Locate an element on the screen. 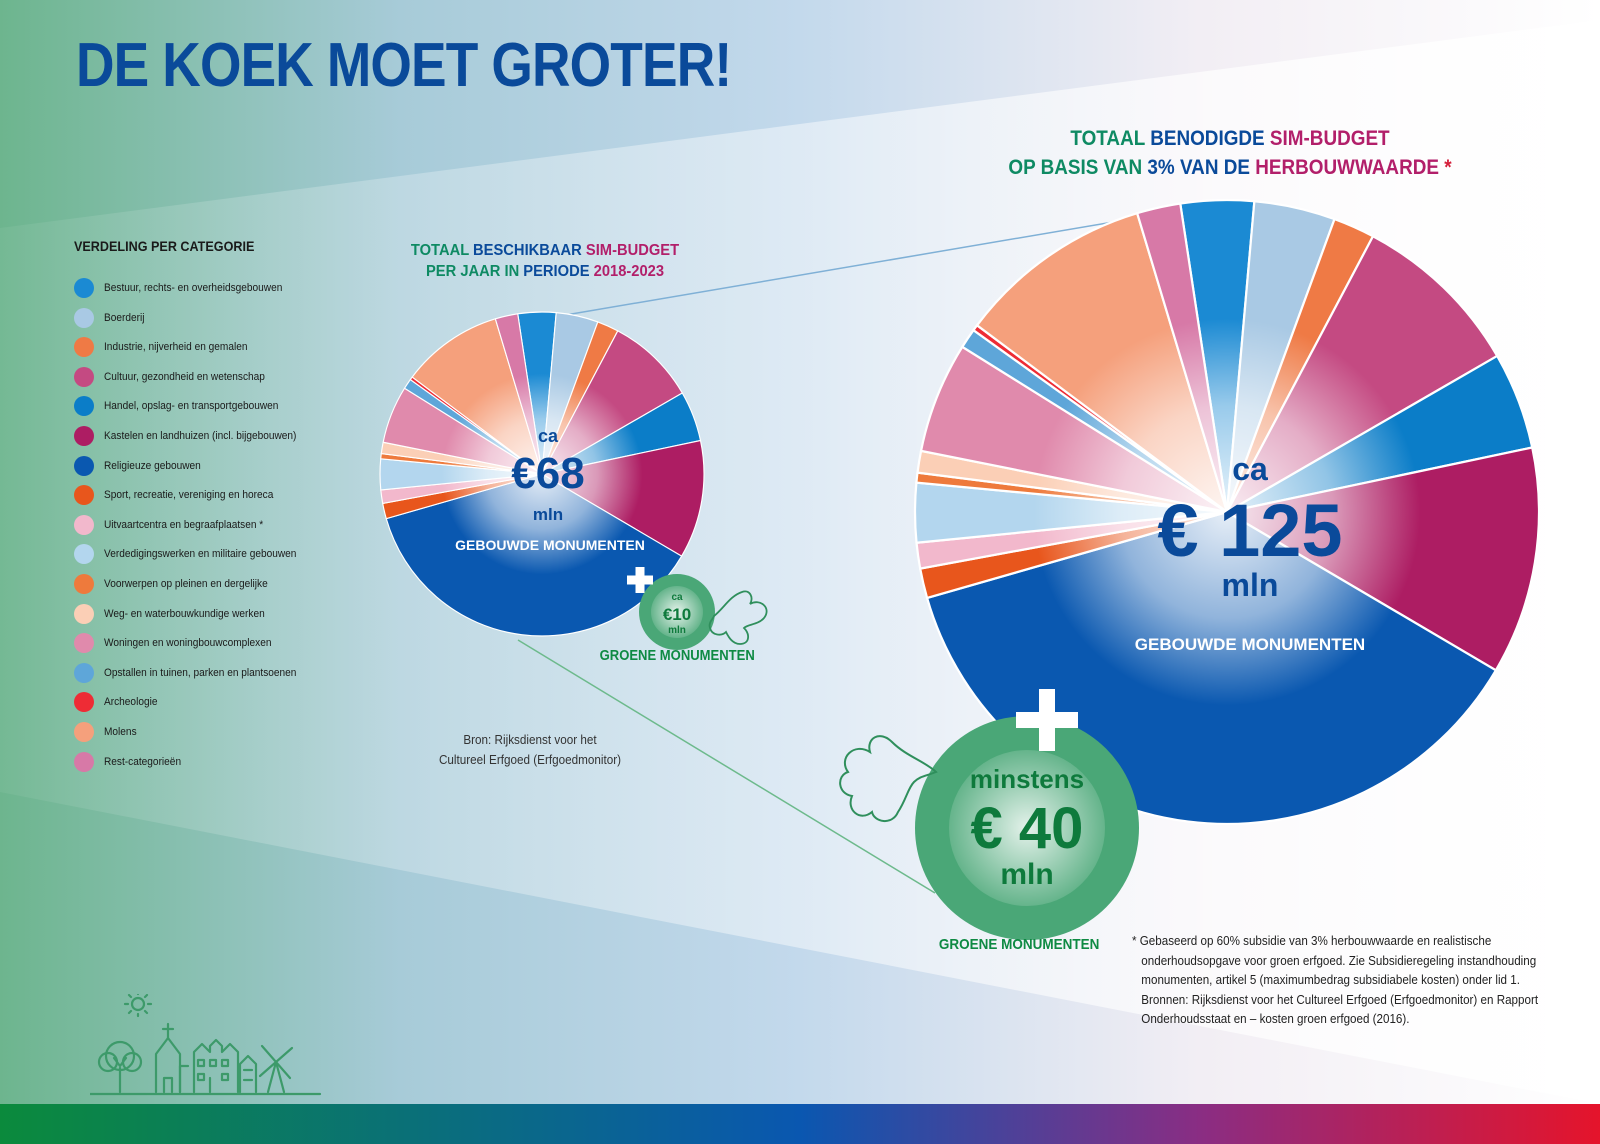 The height and width of the screenshot is (1144, 1600). legend-label: Religieuze gebouwen is located at coordinates (152, 465).